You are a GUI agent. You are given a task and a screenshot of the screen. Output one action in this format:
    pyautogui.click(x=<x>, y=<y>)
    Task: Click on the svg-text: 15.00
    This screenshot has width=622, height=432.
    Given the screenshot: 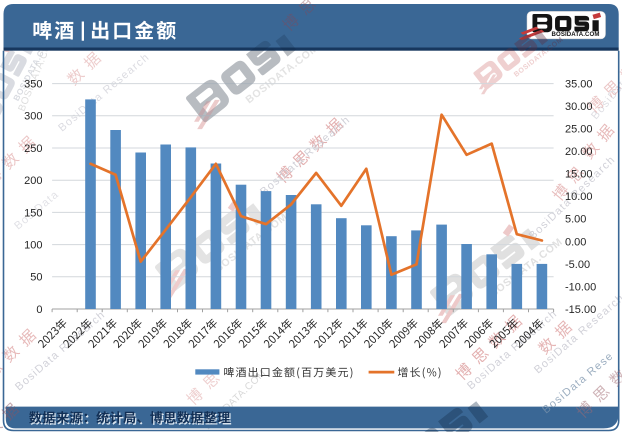 What is the action you would take?
    pyautogui.click(x=579, y=175)
    